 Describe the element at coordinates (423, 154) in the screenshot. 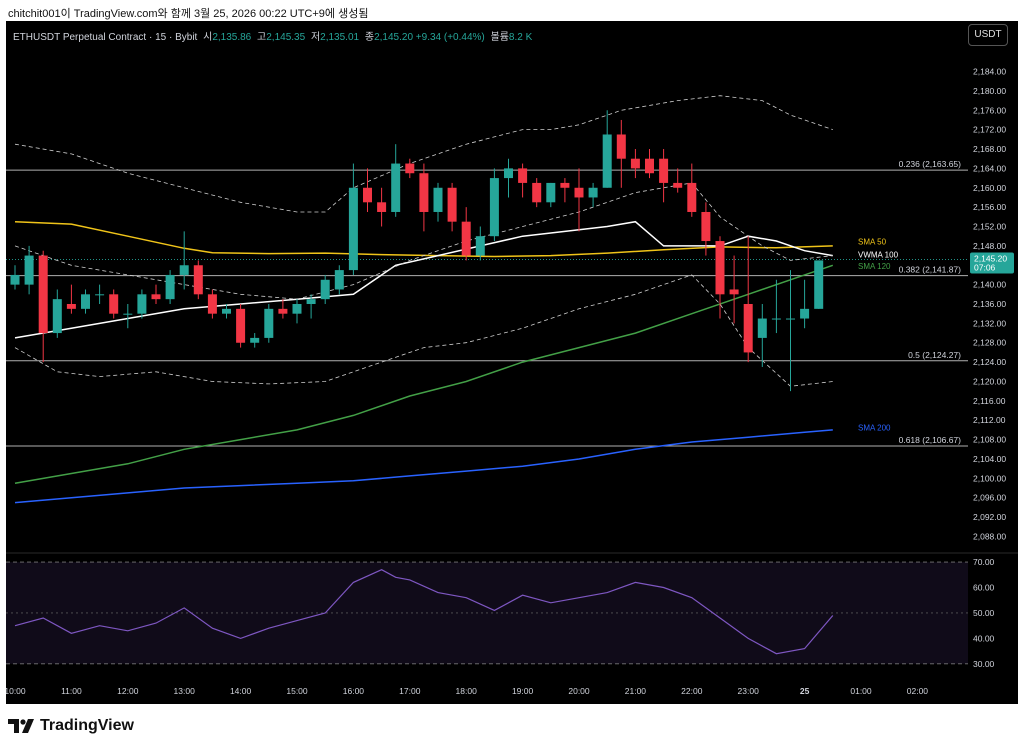

I see `upper-band-line` at that location.